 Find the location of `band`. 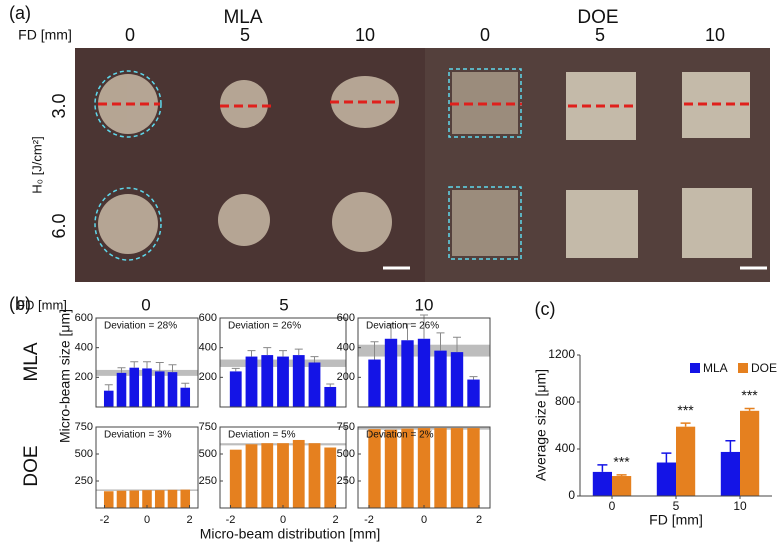

band is located at coordinates (147, 490).